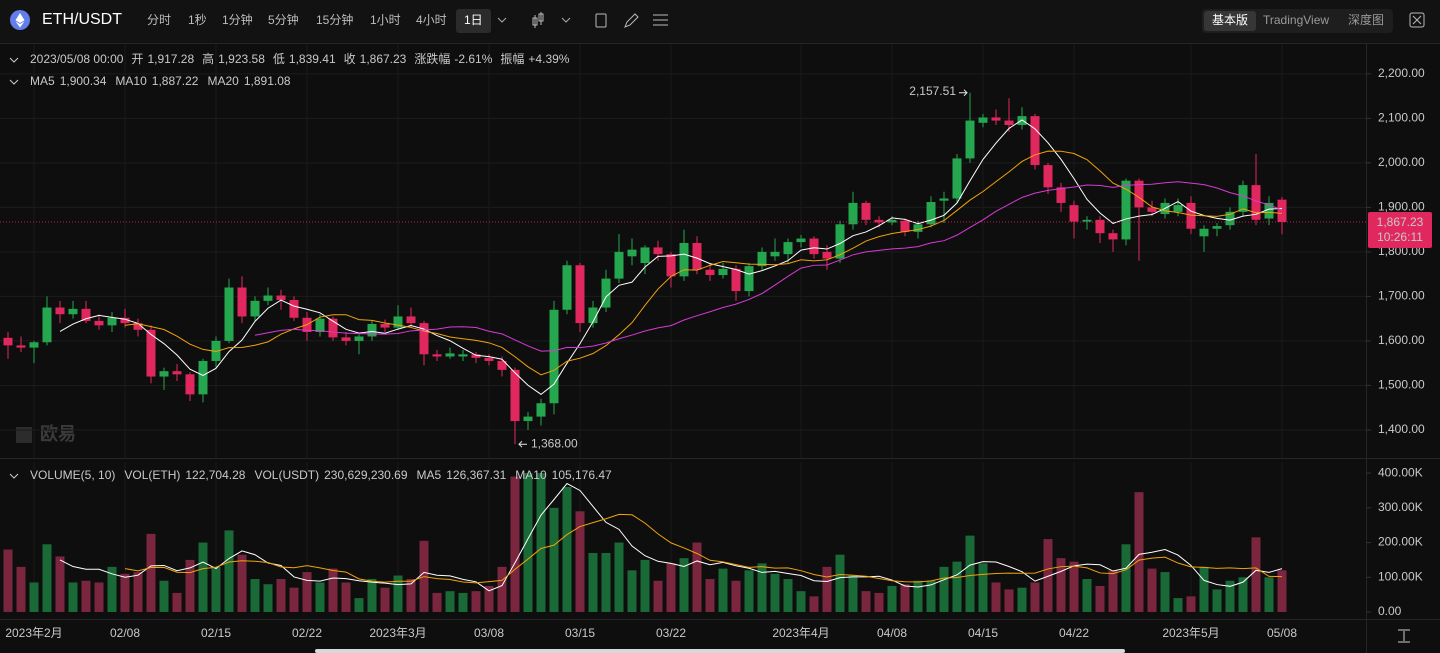 The width and height of the screenshot is (1440, 653). Describe the element at coordinates (1282, 633) in the screenshot. I see `x-tick-label: 05/08` at that location.